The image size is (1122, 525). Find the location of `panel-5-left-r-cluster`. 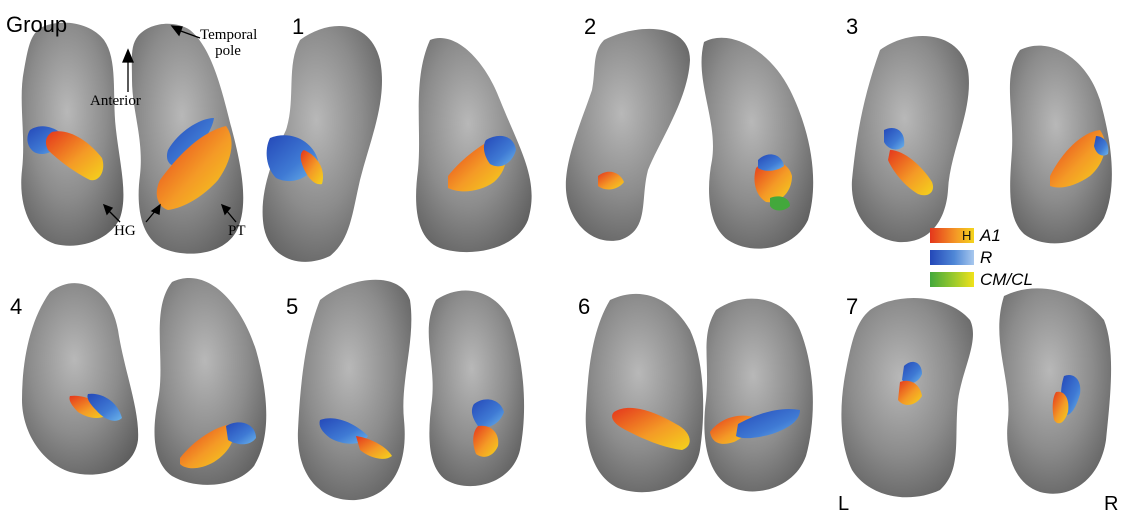

panel-5-left-r-cluster is located at coordinates (343, 431).